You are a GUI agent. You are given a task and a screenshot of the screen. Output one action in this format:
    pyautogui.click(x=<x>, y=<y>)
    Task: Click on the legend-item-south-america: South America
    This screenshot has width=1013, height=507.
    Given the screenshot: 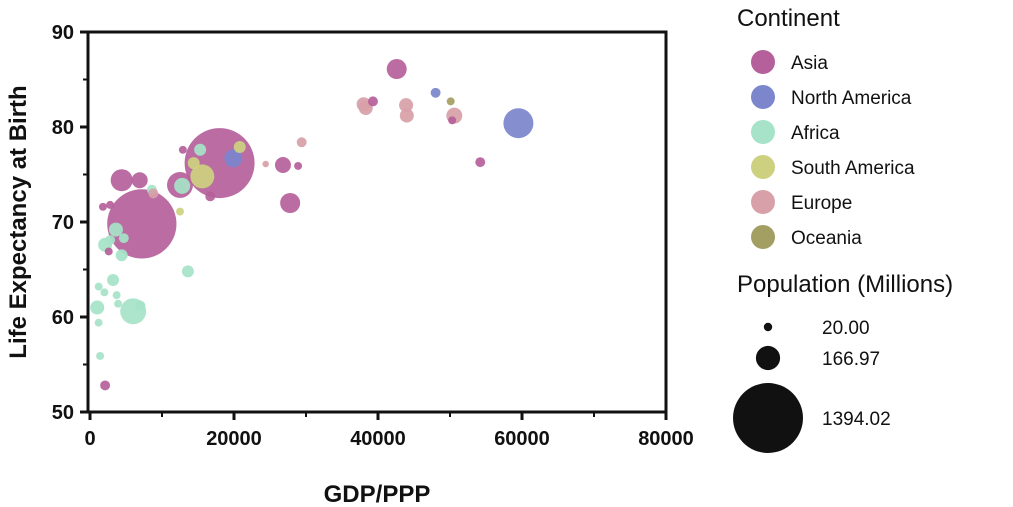 What is the action you would take?
    pyautogui.click(x=833, y=167)
    